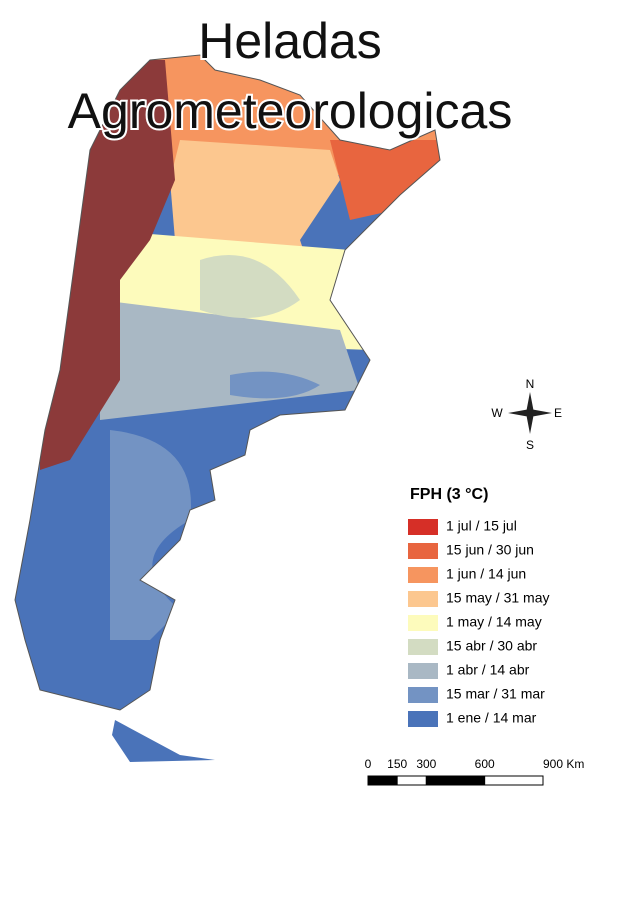 The width and height of the screenshot is (642, 913). Describe the element at coordinates (530, 445) in the screenshot. I see `compass-s: S` at that location.